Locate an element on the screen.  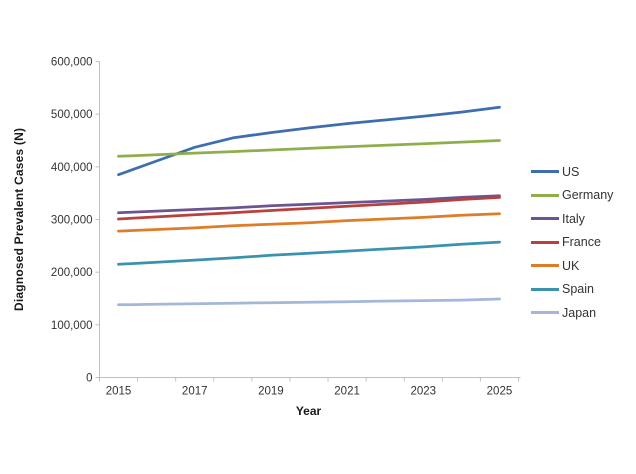
legend-swatch-japan is located at coordinates (545, 313).